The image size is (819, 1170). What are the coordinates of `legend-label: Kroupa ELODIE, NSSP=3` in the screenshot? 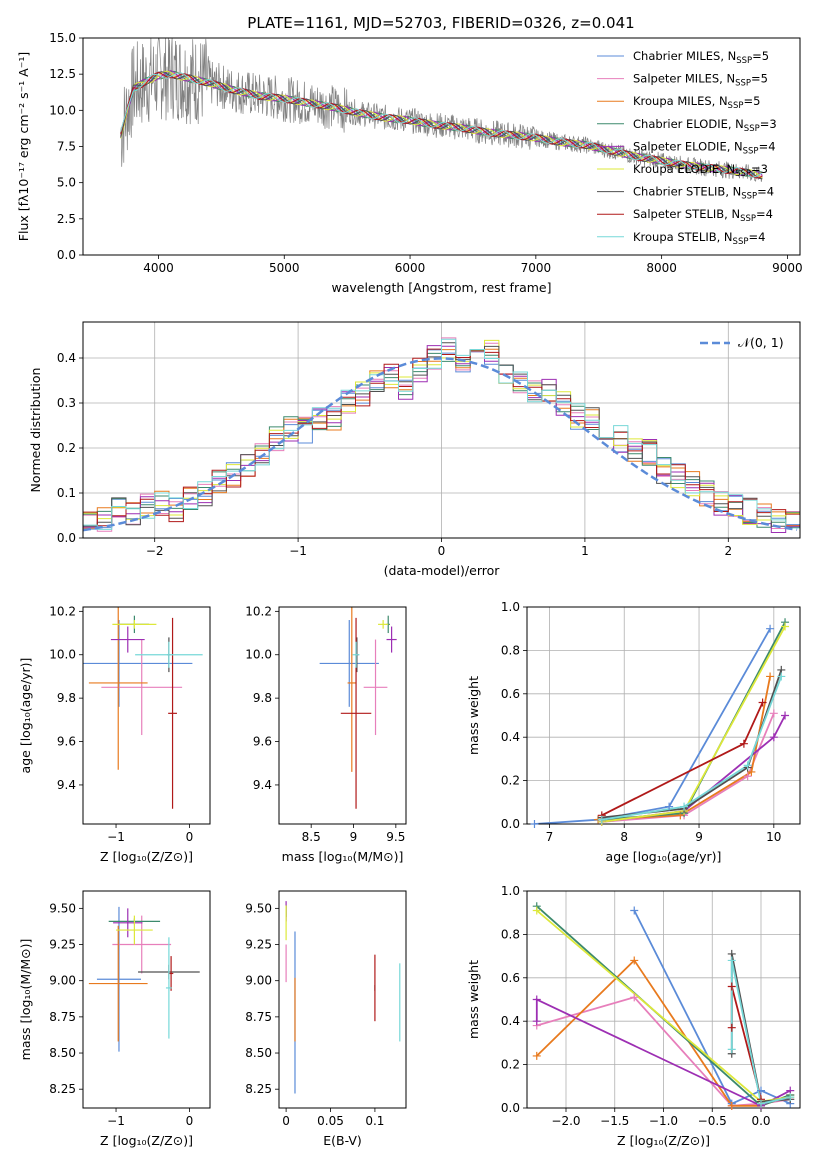 It's located at (700, 170).